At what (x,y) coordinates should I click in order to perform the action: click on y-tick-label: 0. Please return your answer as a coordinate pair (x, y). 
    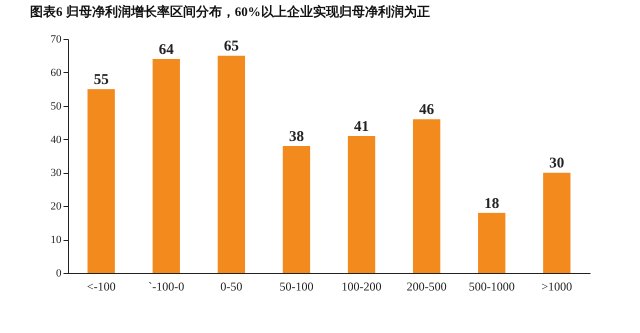
    Looking at the image, I should click on (59, 274).